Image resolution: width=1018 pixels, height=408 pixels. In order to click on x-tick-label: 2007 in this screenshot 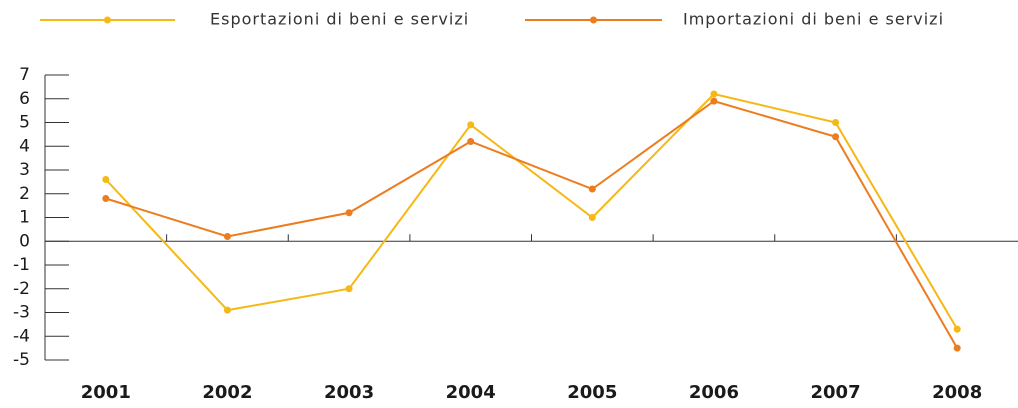, I will do `click(836, 392)`.